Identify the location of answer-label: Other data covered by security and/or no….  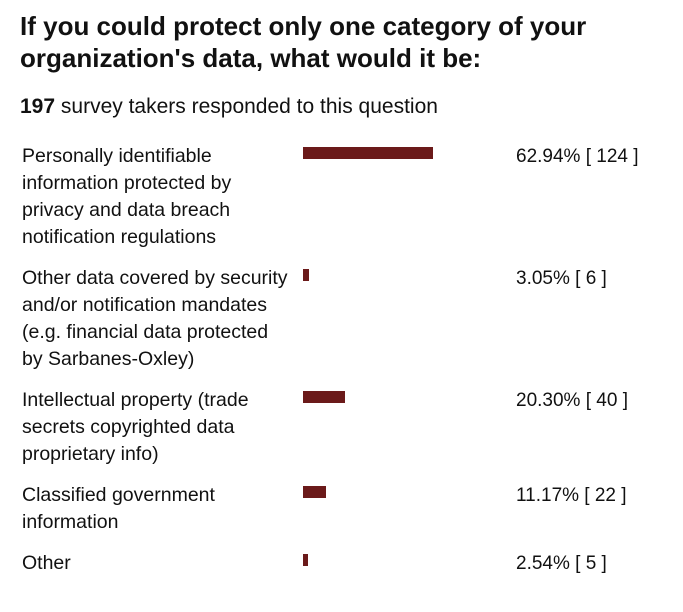
(155, 318).